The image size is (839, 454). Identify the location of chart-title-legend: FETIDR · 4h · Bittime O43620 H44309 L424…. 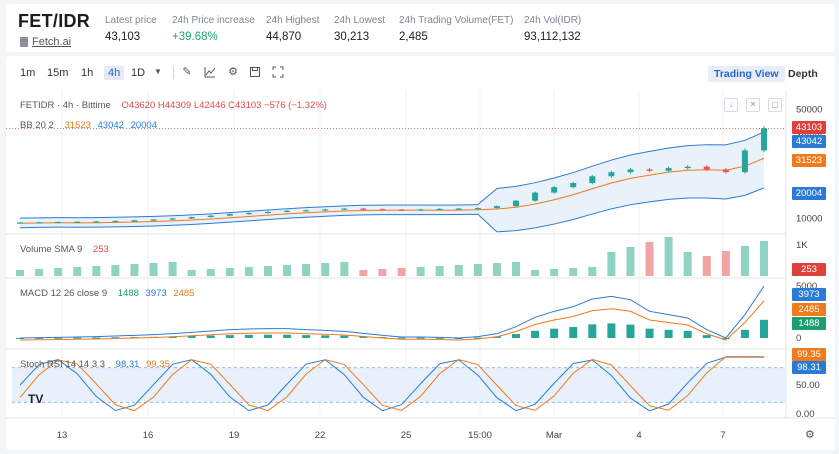
(173, 105).